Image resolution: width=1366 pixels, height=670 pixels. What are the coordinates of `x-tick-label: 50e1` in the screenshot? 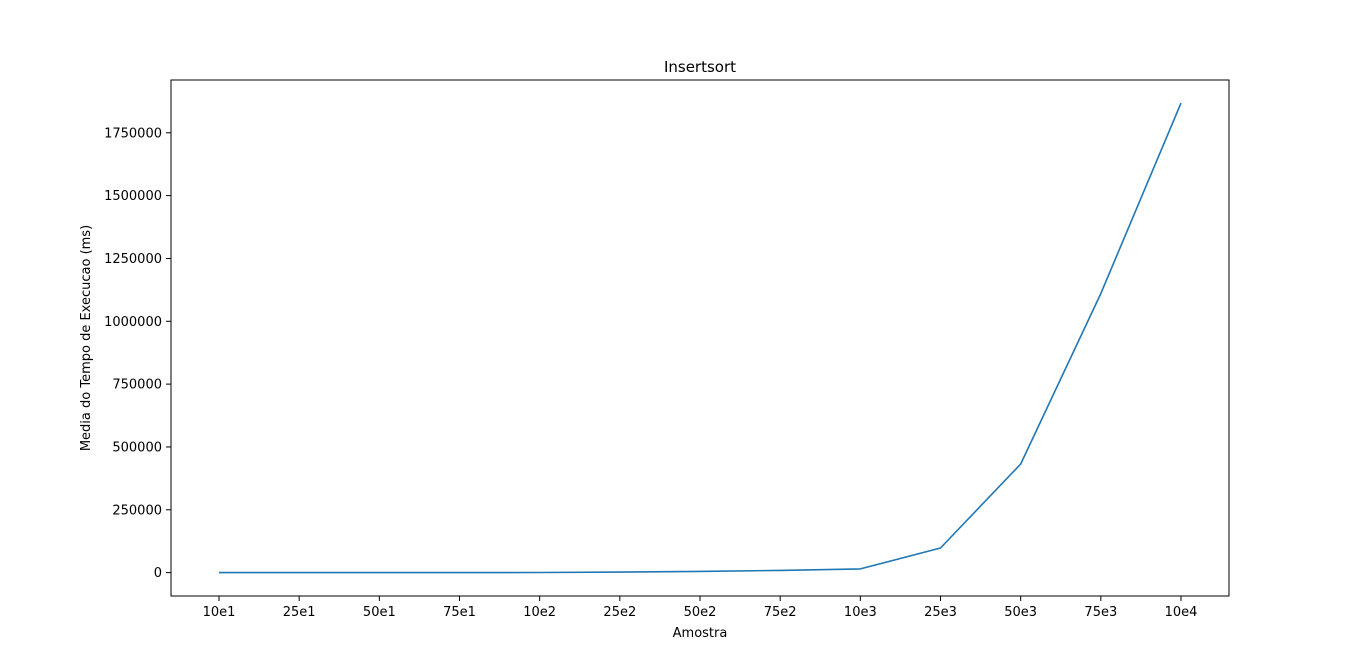 It's located at (379, 612).